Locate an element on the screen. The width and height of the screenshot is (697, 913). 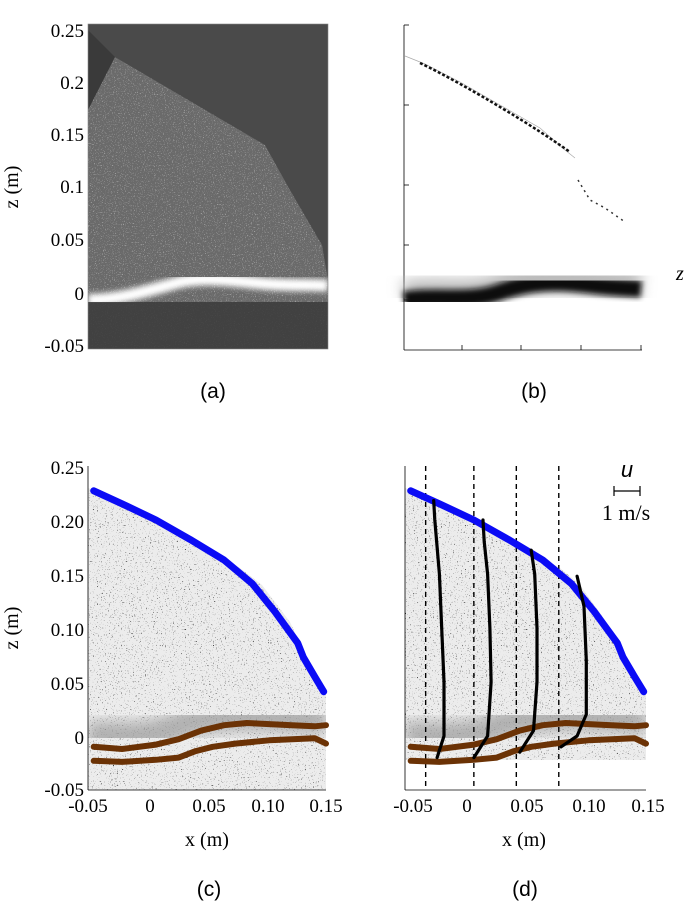
velocity-symbol: u is located at coordinates (627, 469).